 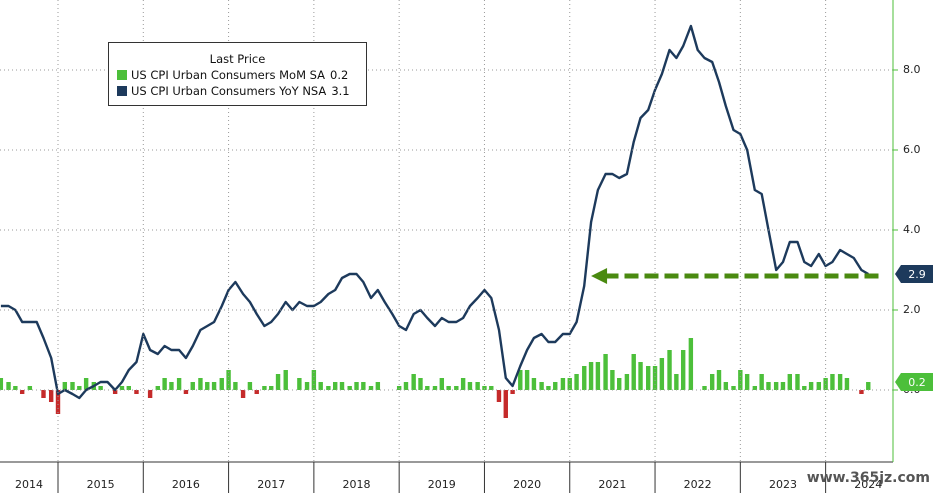 I want to click on x-tick-label: 2020, so click(x=527, y=484).